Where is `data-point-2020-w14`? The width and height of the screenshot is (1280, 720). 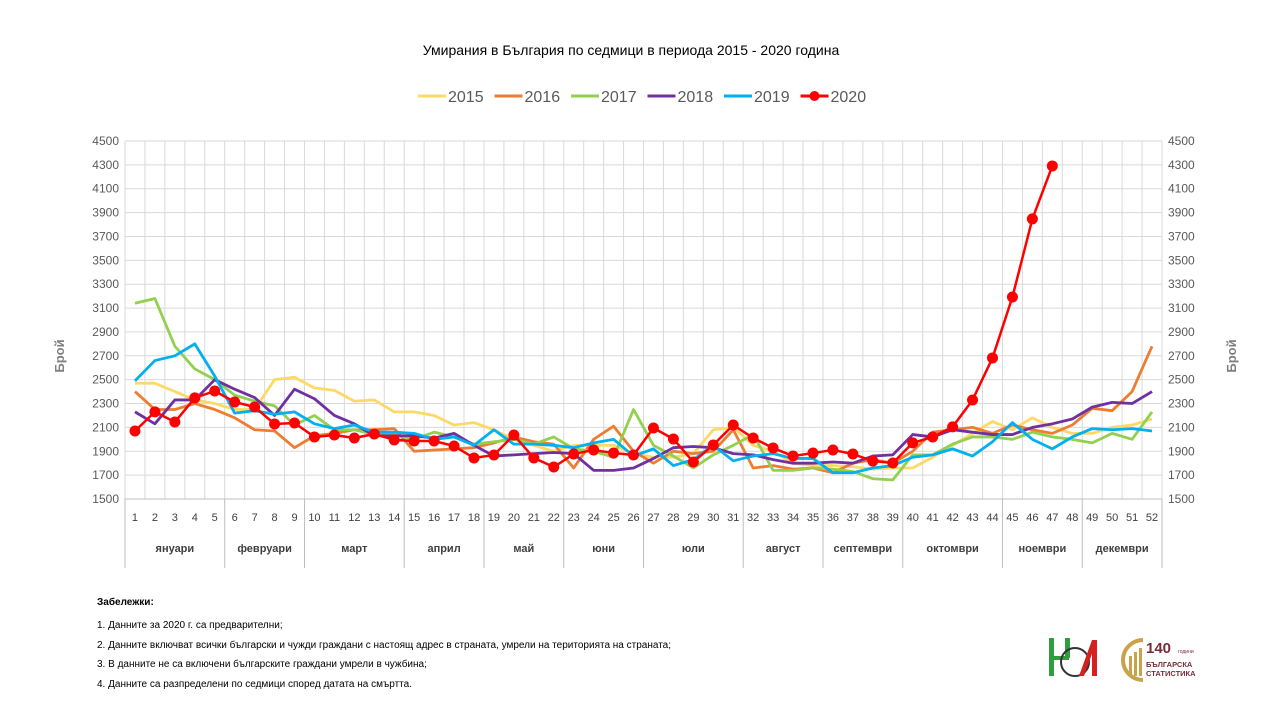 data-point-2020-w14 is located at coordinates (394, 440).